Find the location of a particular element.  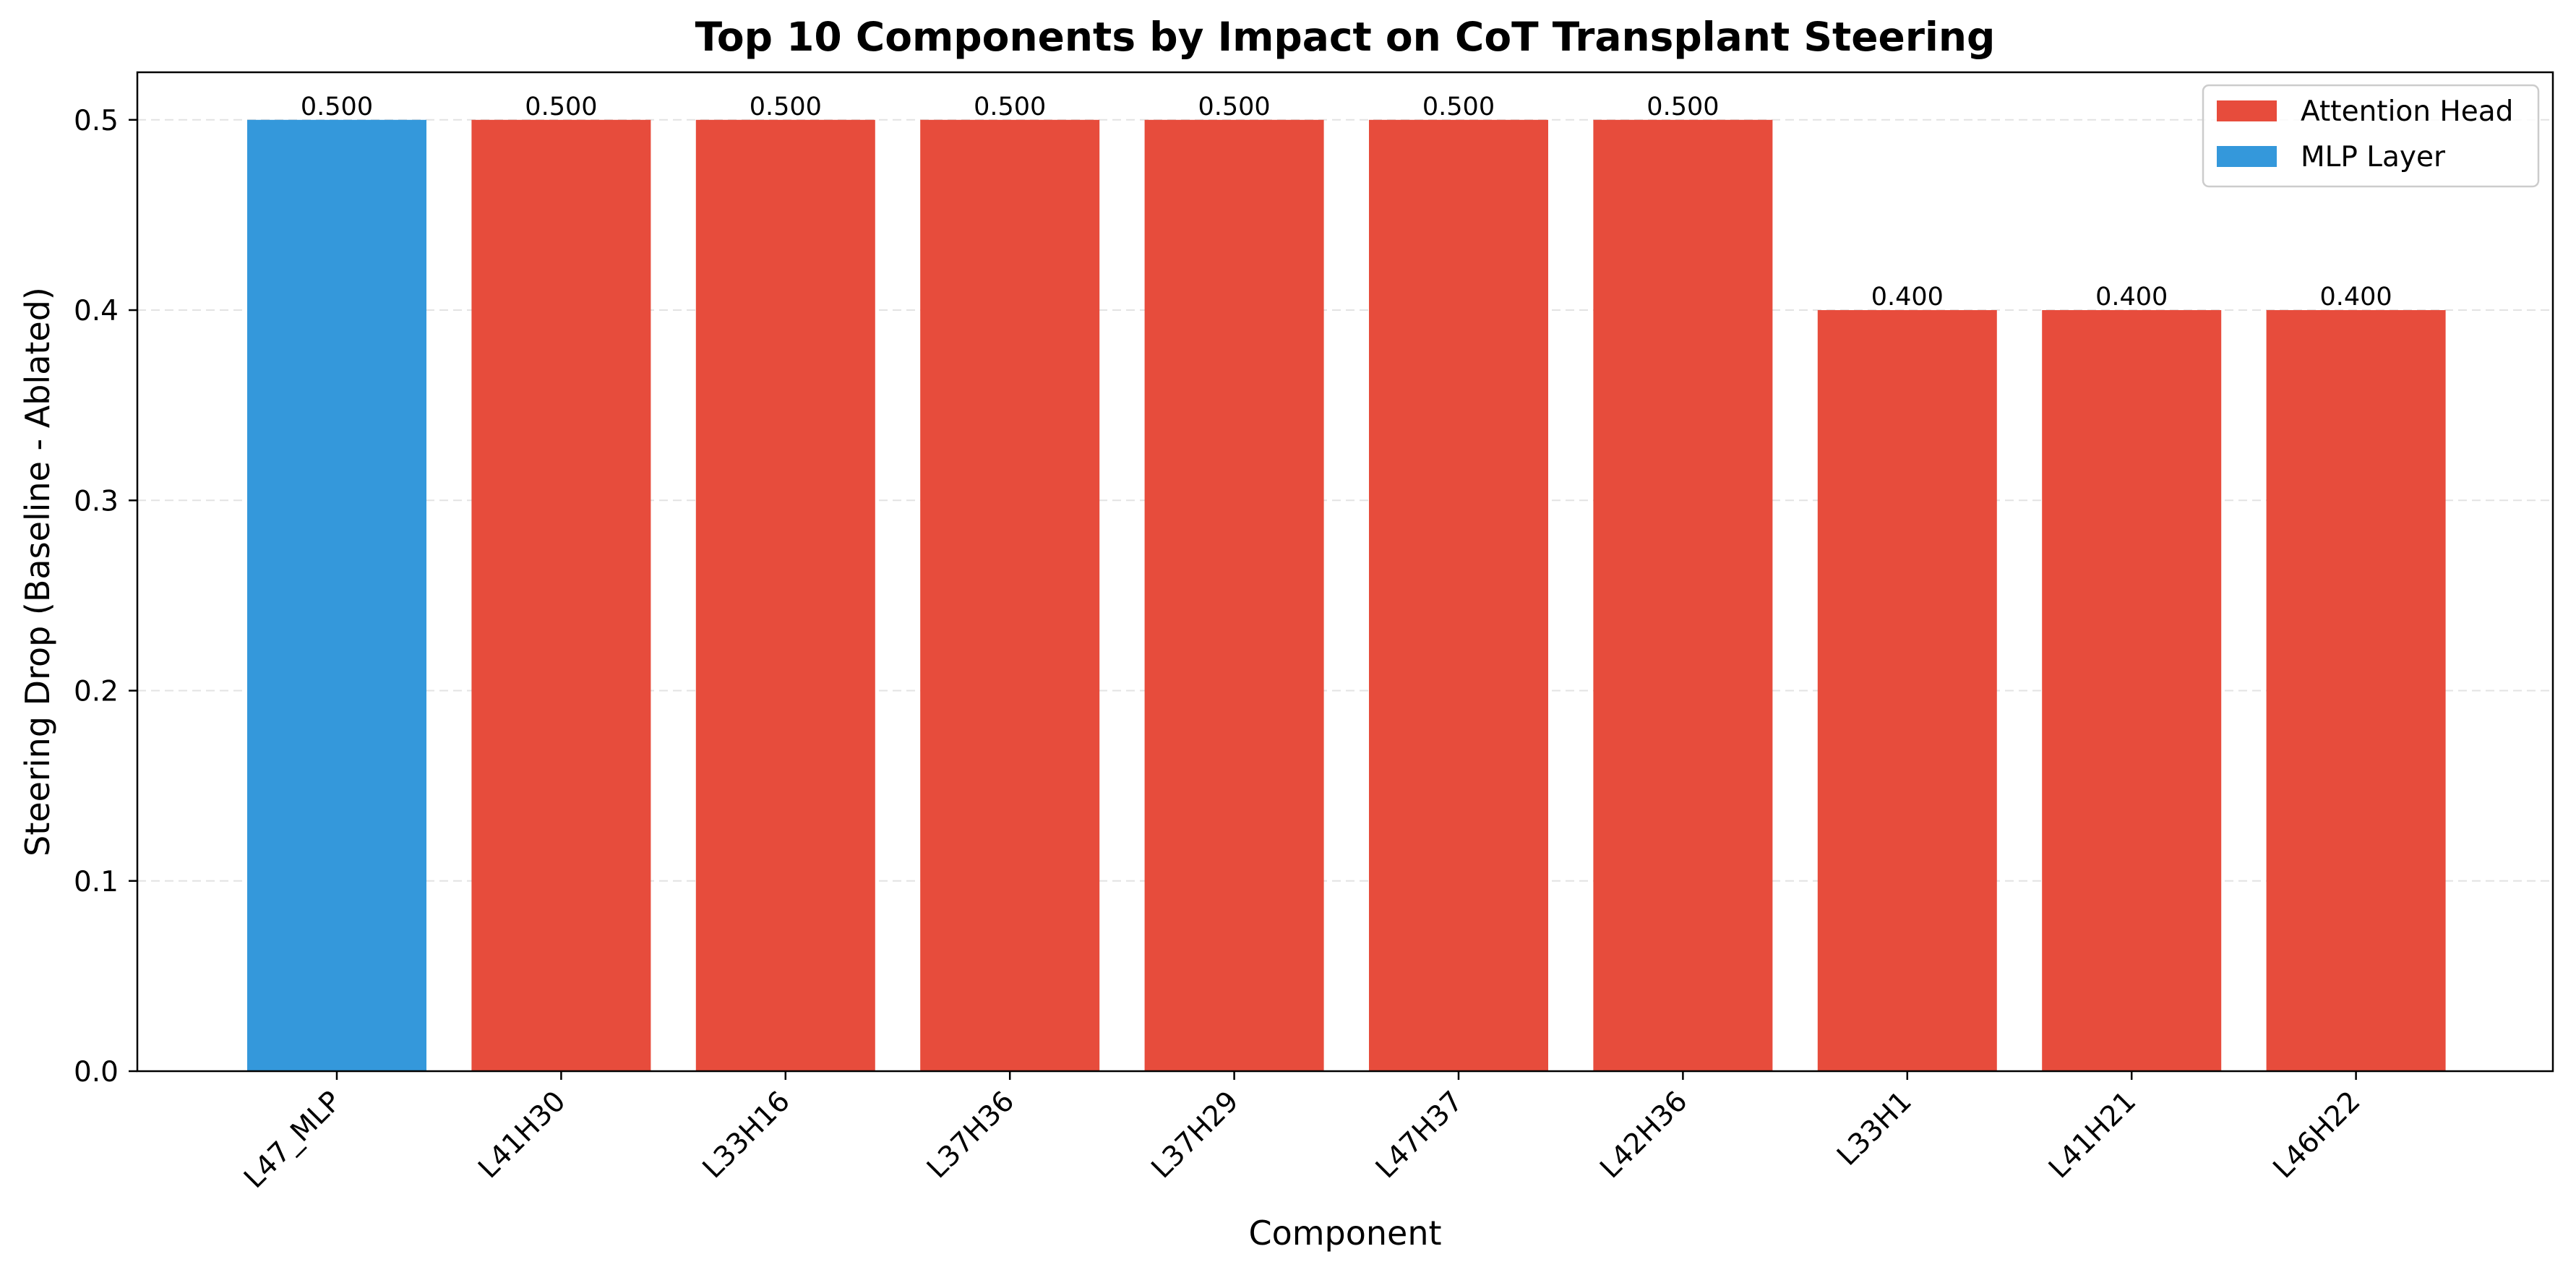

y-axis-label: Steering Drop (Baseline - Ablated) is located at coordinates (38, 572).